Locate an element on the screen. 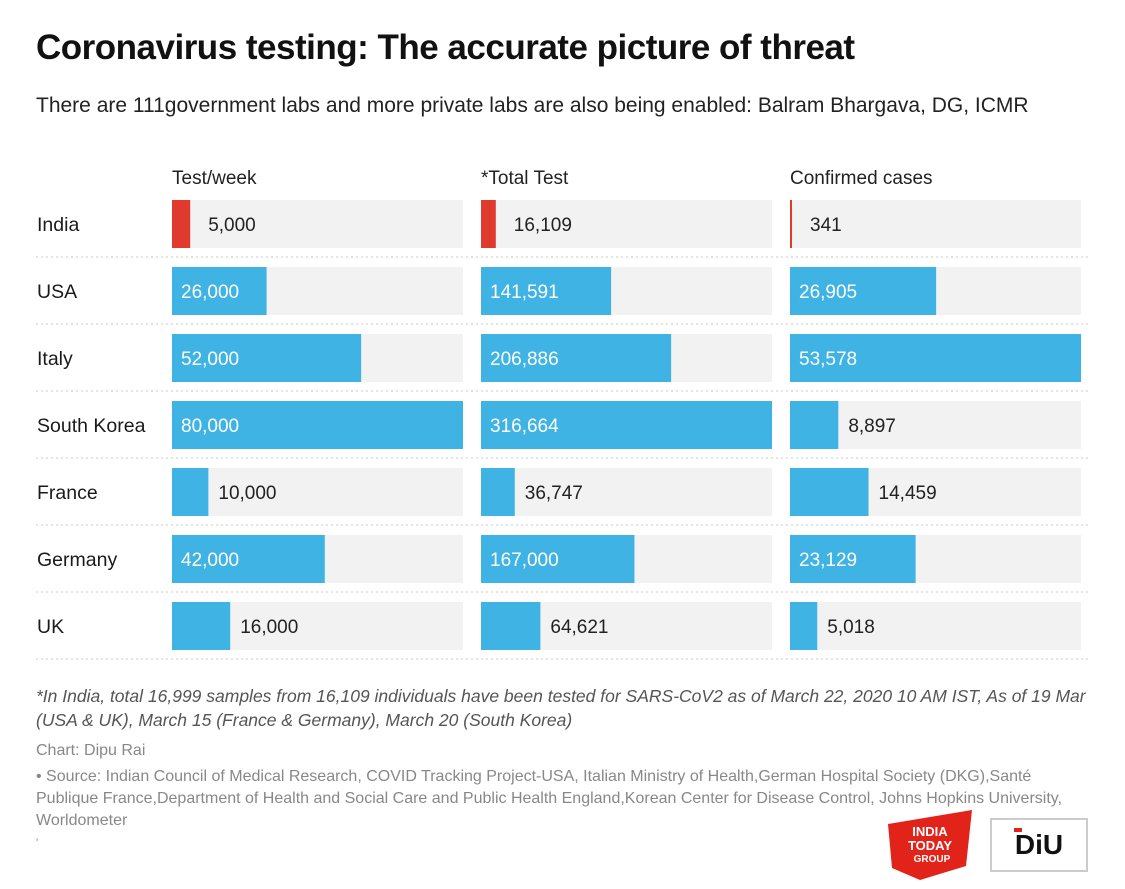 Image resolution: width=1125 pixels, height=889 pixels. category-label-italy: Italy is located at coordinates (55, 359).